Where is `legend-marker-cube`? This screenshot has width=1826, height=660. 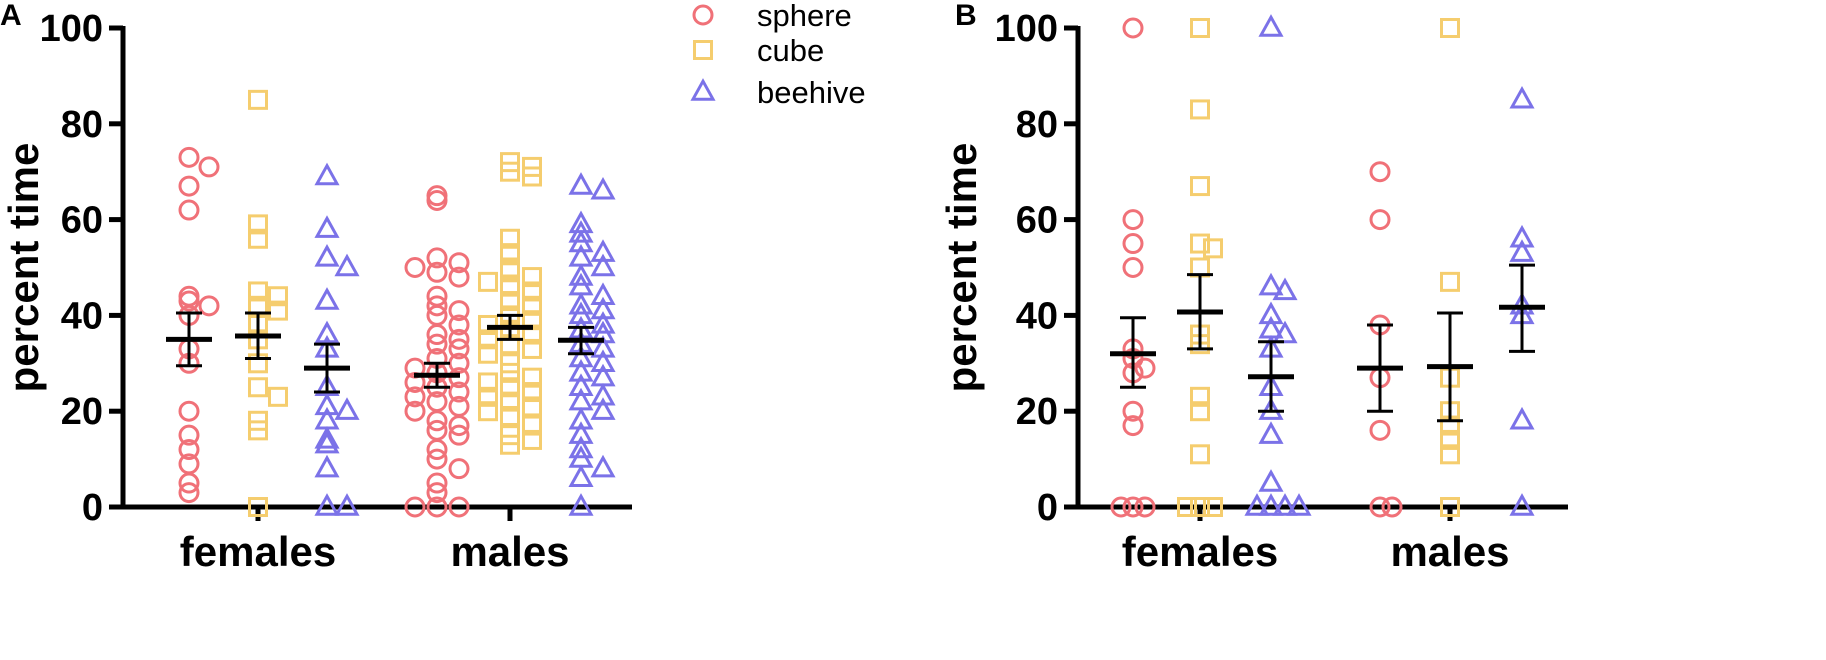
legend-marker-cube is located at coordinates (703, 50).